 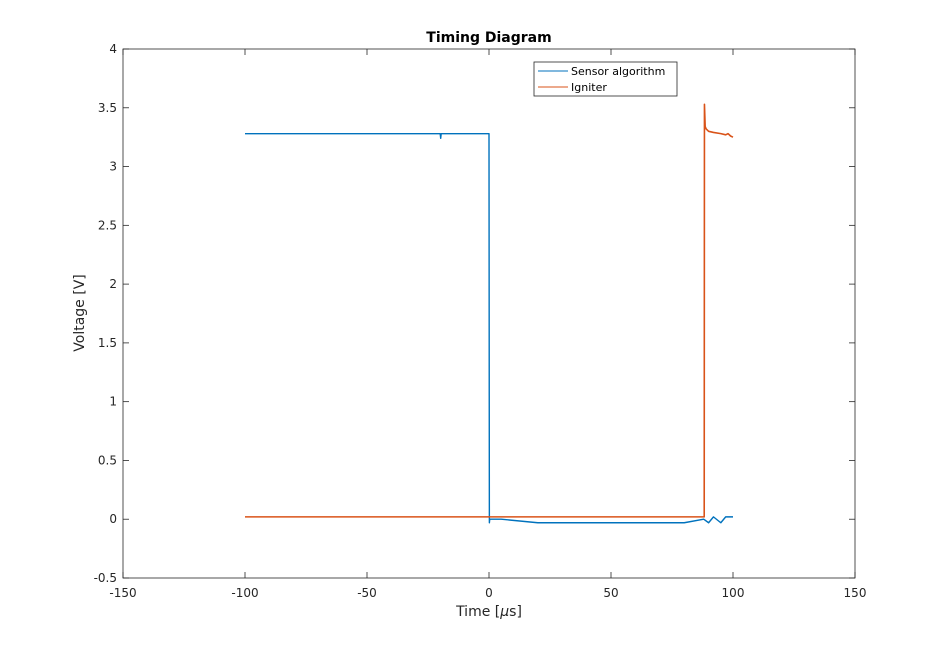 I want to click on y-tick-label: 3, so click(x=113, y=167).